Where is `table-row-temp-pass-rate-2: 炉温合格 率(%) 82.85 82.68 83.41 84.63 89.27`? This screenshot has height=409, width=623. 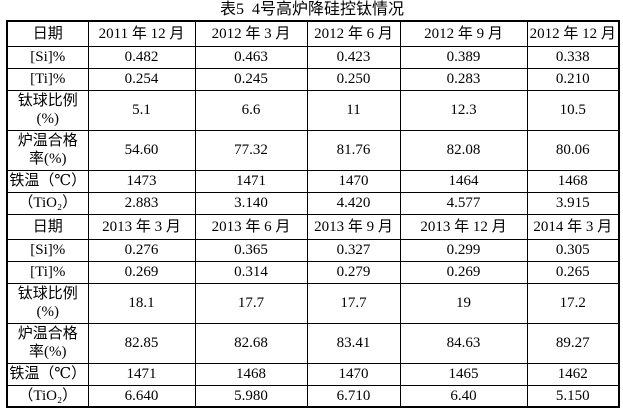
table-row-temp-pass-rate-2: 炉温合格 率(%) 82.85 82.68 83.41 84.63 89.27 is located at coordinates (313, 343).